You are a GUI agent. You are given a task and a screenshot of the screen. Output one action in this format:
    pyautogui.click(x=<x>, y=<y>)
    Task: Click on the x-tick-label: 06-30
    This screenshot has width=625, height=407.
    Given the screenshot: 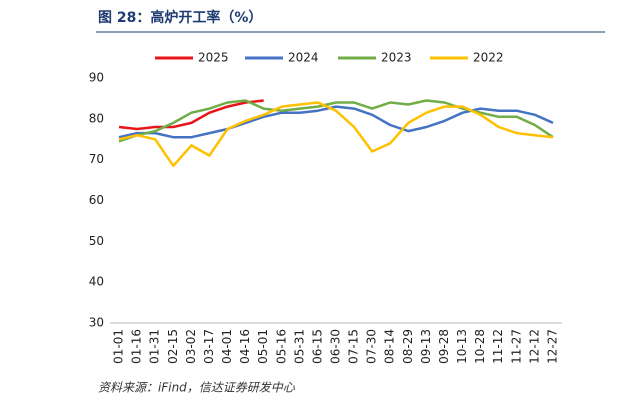 What is the action you would take?
    pyautogui.click(x=336, y=346)
    